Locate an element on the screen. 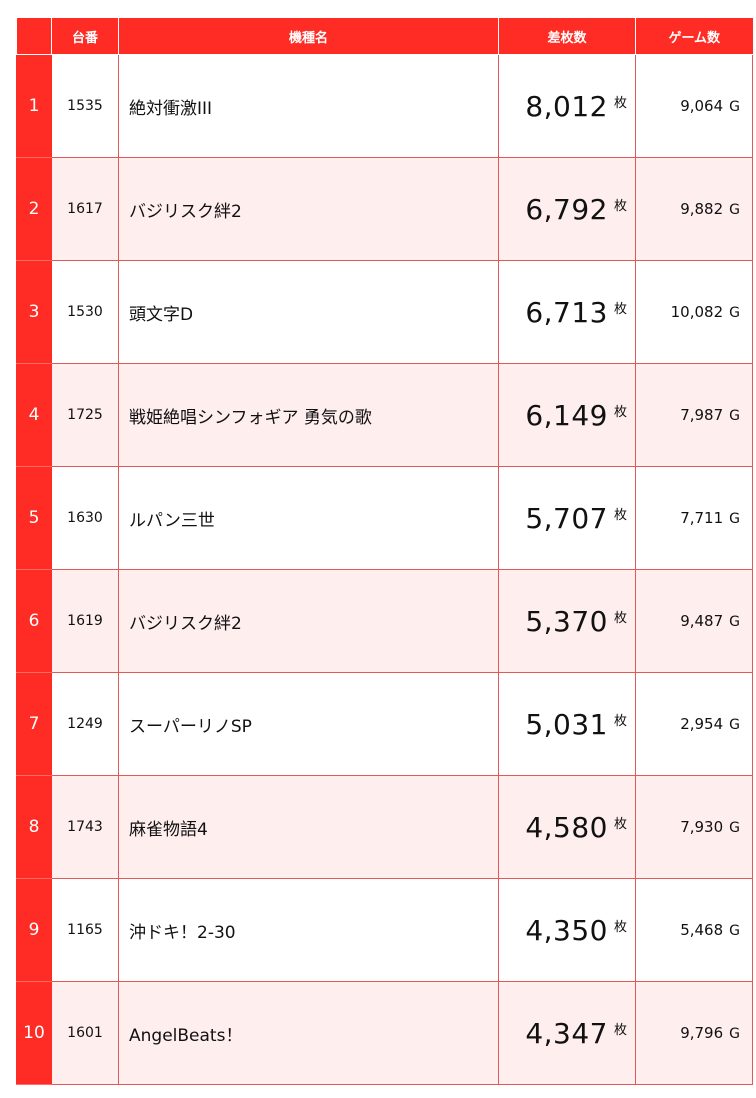 Image resolution: width=756 pixels, height=1098 pixels. games-cell: 7,930 G is located at coordinates (694, 827).